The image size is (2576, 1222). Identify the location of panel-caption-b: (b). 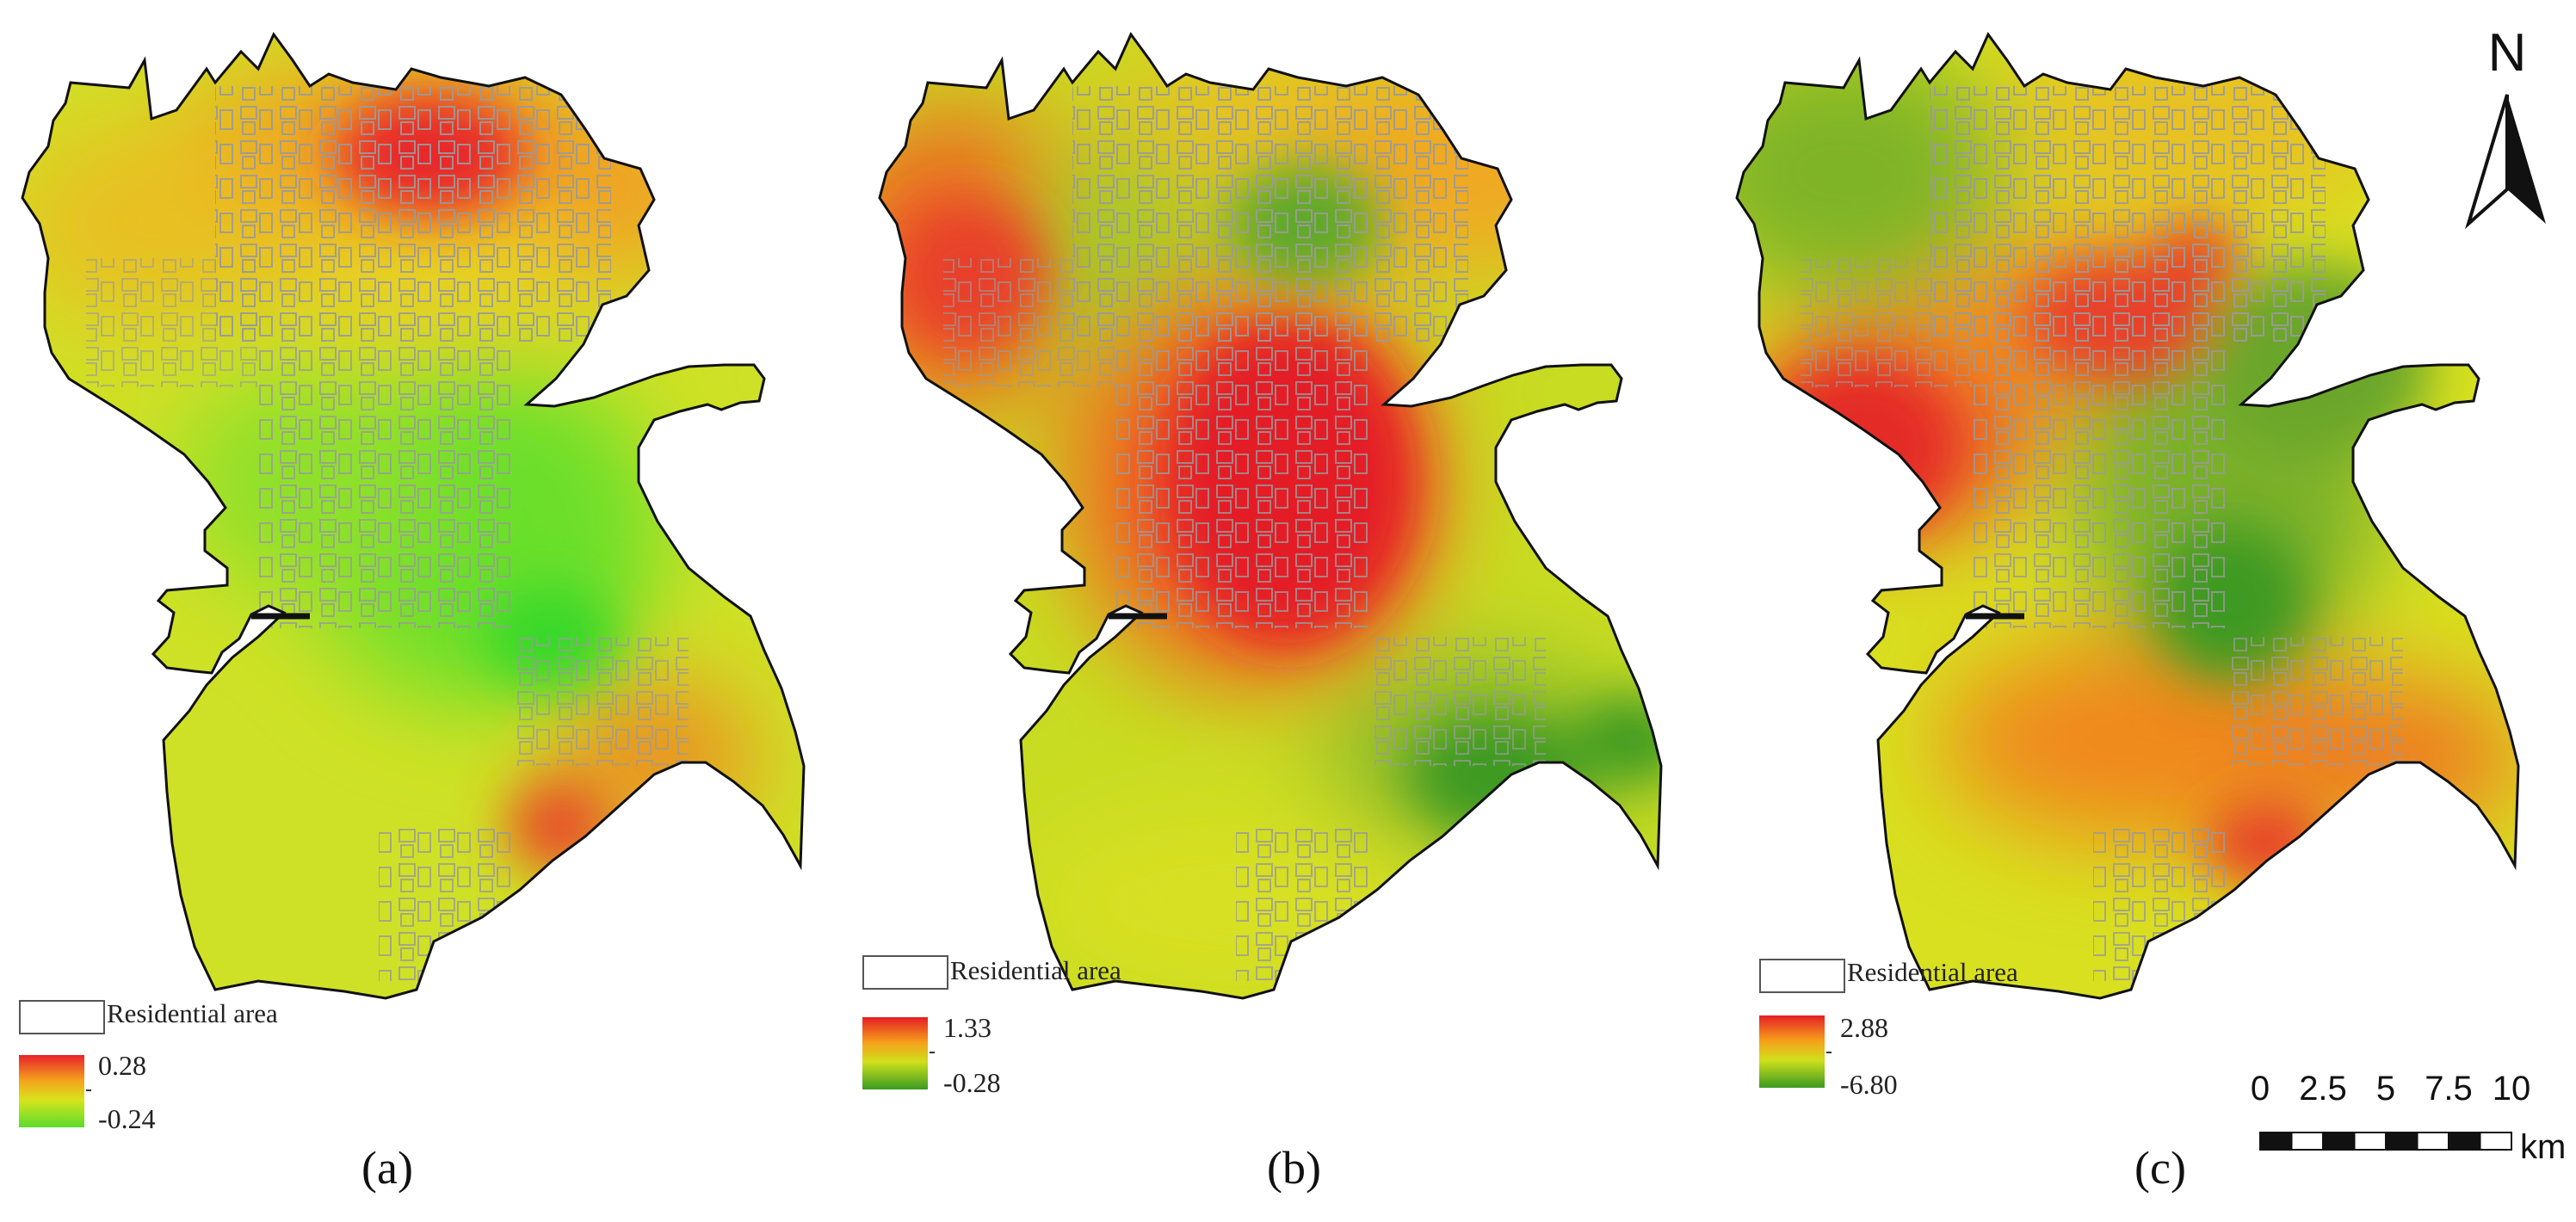
(1294, 1168).